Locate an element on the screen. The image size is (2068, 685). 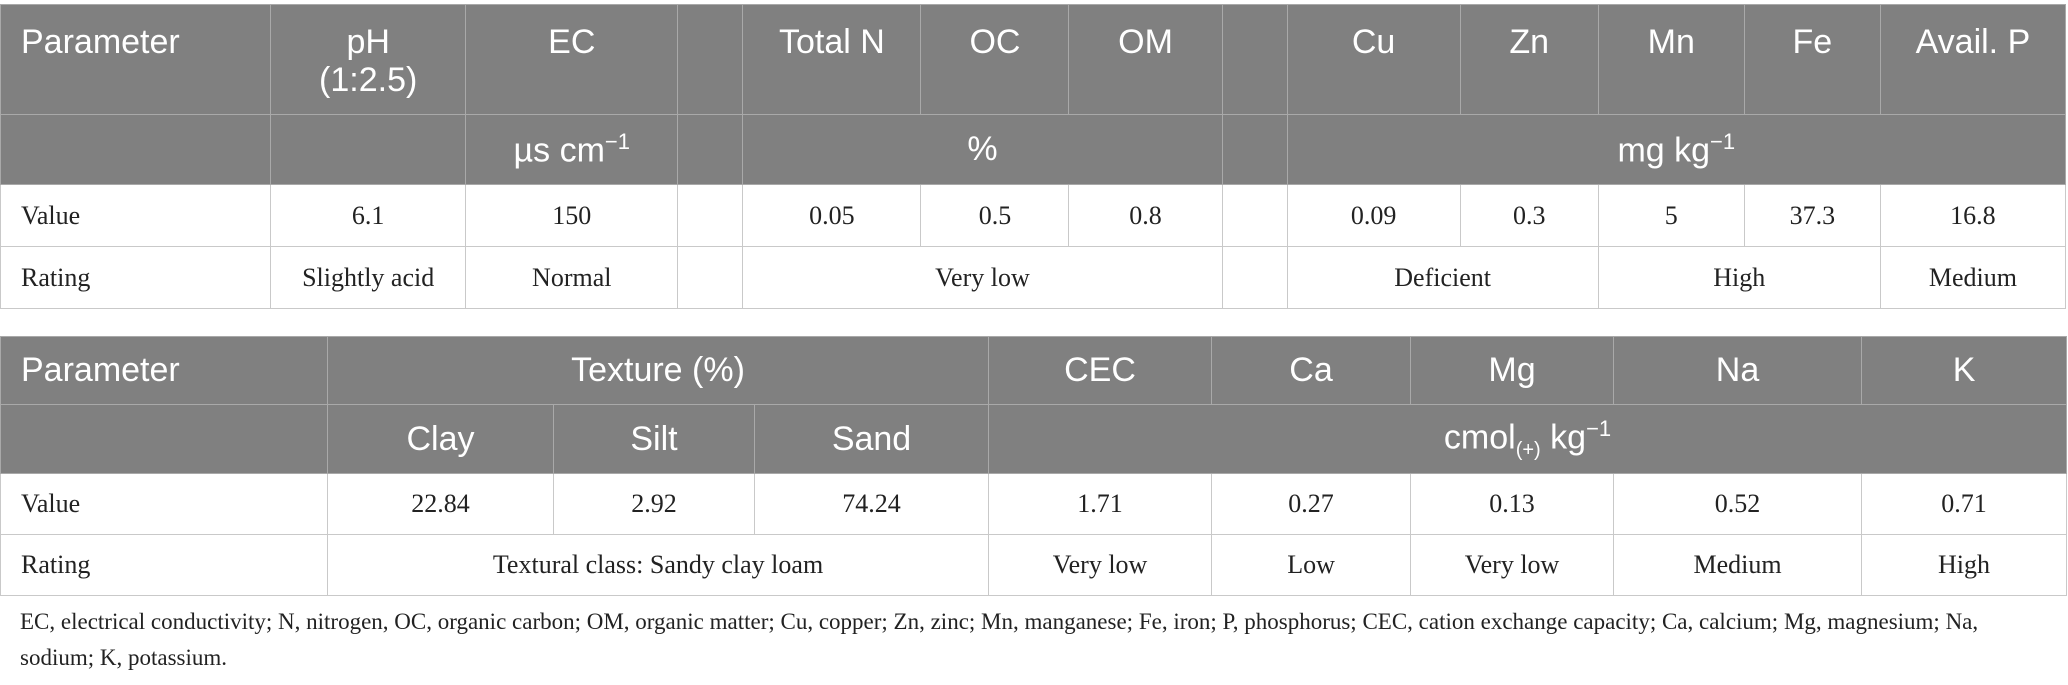
rating-ph: Slightly acid is located at coordinates (368, 277).